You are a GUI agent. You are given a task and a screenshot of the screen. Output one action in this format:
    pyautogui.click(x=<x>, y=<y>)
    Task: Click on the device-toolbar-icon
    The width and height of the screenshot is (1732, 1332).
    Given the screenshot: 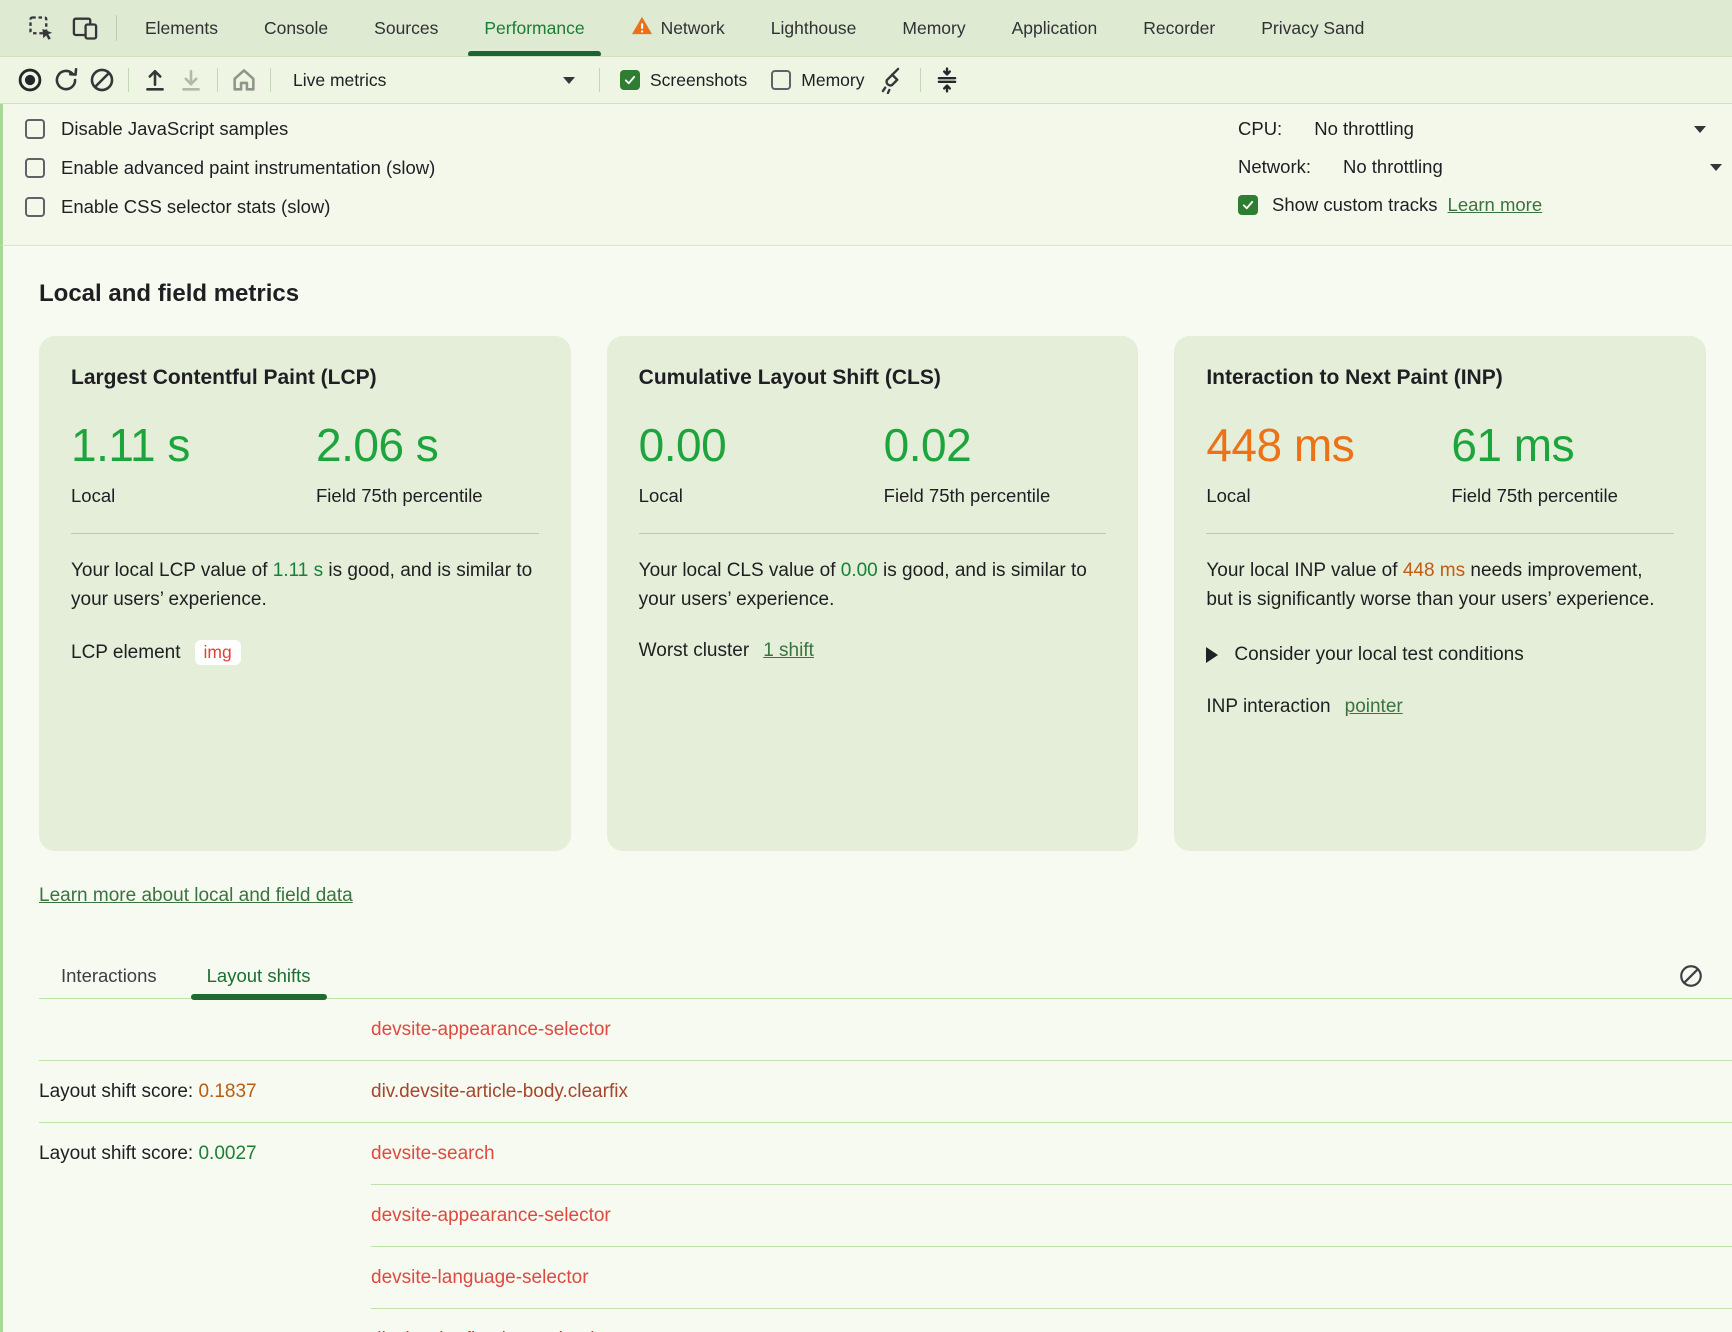 What is the action you would take?
    pyautogui.click(x=85, y=28)
    